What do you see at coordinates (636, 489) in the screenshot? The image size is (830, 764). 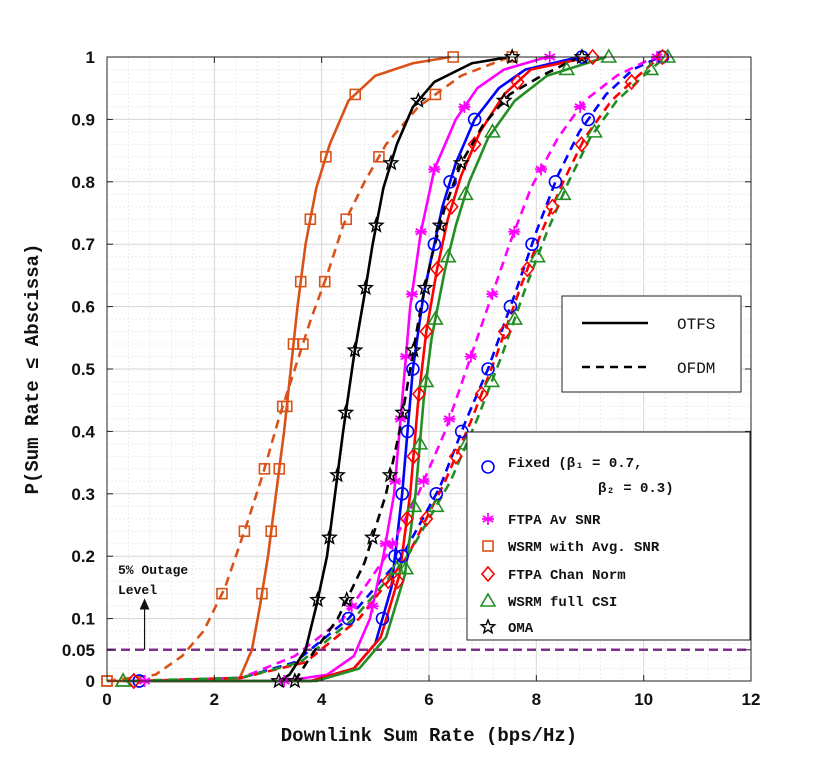 I see `legend-label-fixed-line2: β₂ = 0.3)` at bounding box center [636, 489].